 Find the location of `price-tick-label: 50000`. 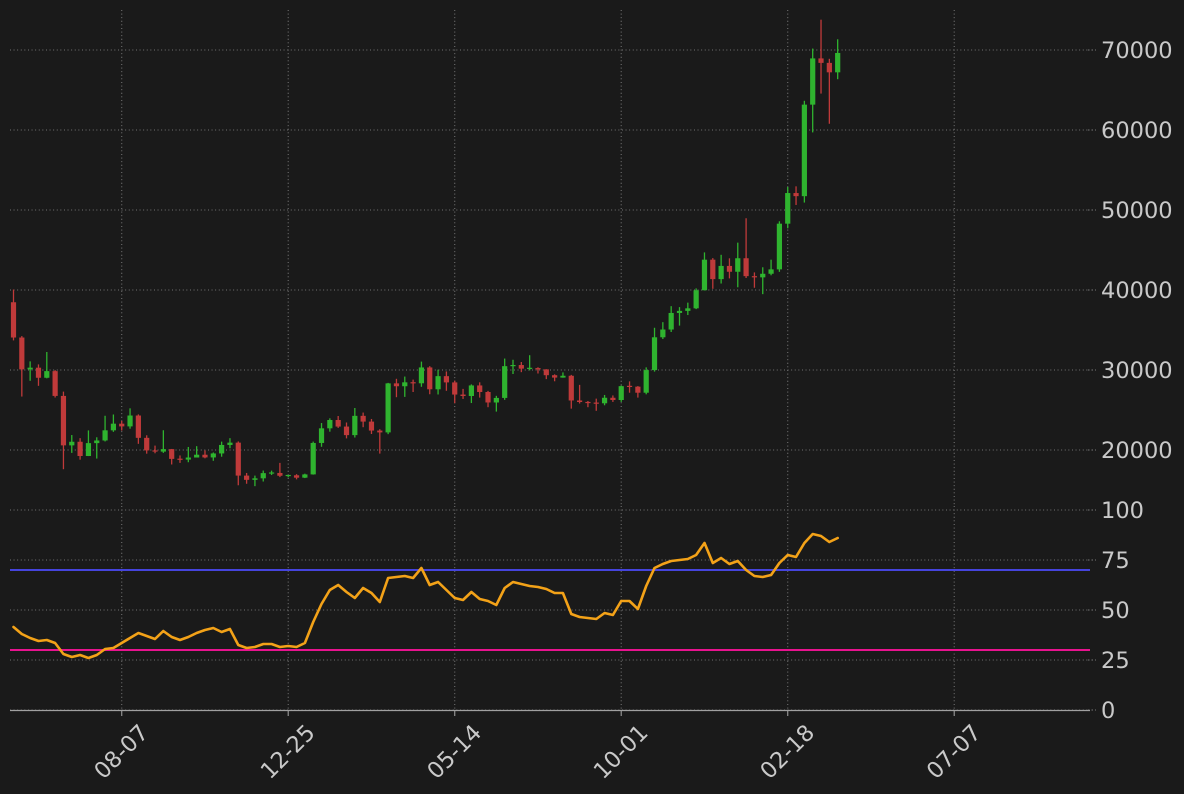

price-tick-label: 50000 is located at coordinates (1137, 211).